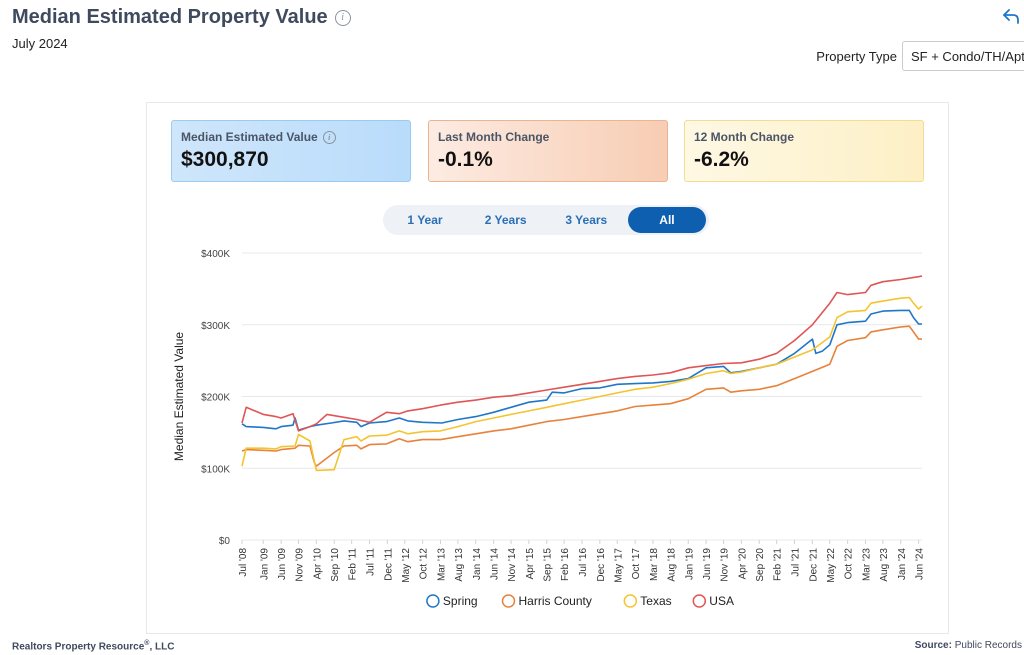 This screenshot has width=1024, height=655. What do you see at coordinates (495, 564) in the screenshot?
I see `x-tick-label: Jun '14` at bounding box center [495, 564].